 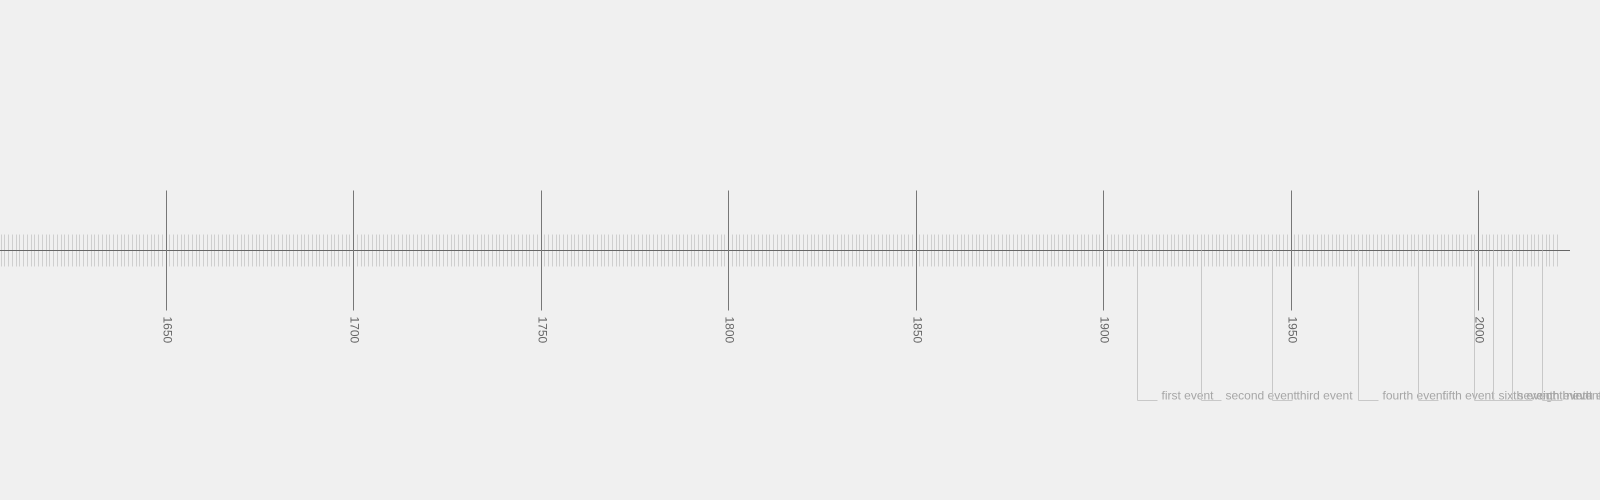 What do you see at coordinates (918, 330) in the screenshot?
I see `year-label: 1850` at bounding box center [918, 330].